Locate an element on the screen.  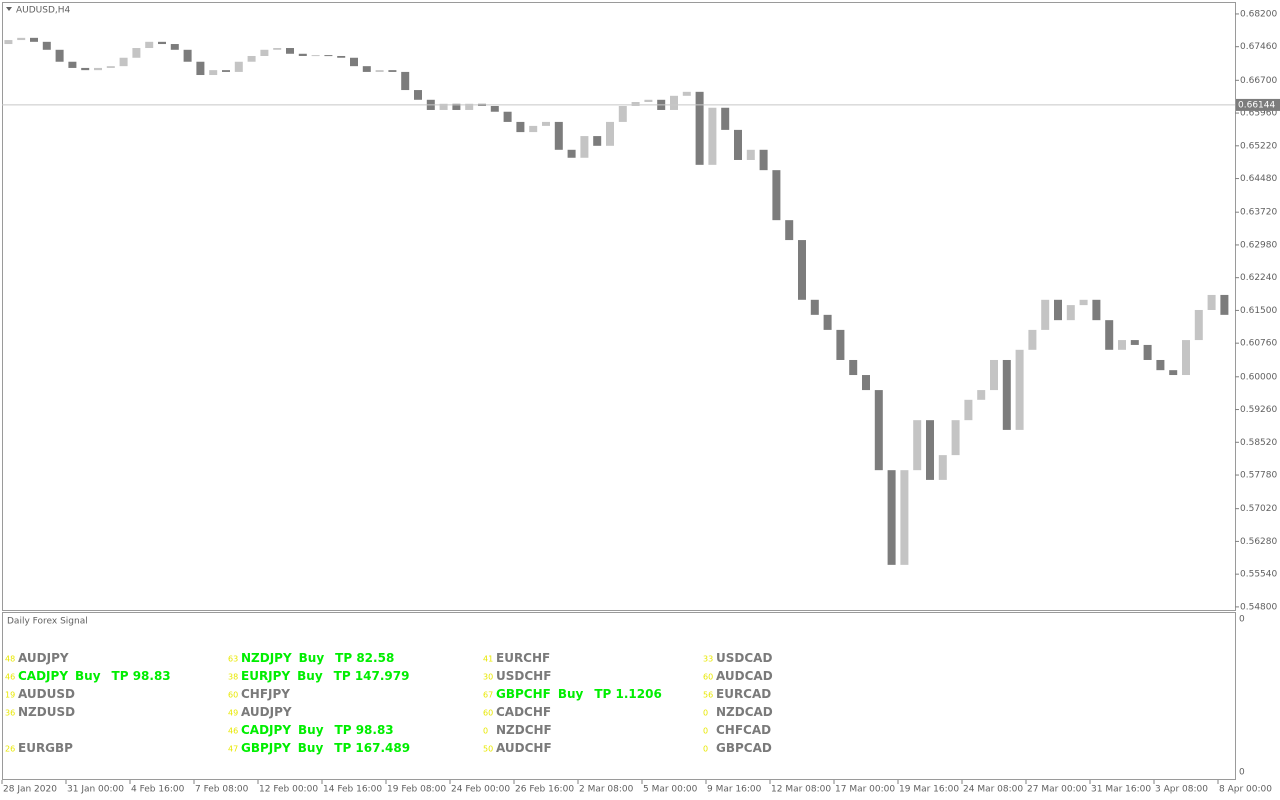
y-tick-label: 0.67460 is located at coordinates (1258, 47).